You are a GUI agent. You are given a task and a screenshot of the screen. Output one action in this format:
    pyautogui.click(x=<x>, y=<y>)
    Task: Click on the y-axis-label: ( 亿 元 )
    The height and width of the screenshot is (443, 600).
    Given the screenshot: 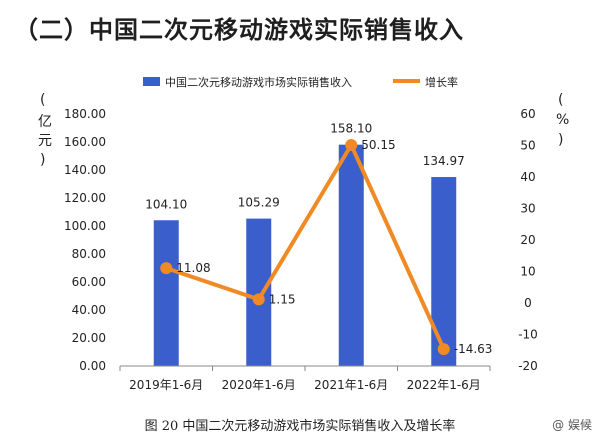 What is the action you would take?
    pyautogui.click(x=47, y=130)
    